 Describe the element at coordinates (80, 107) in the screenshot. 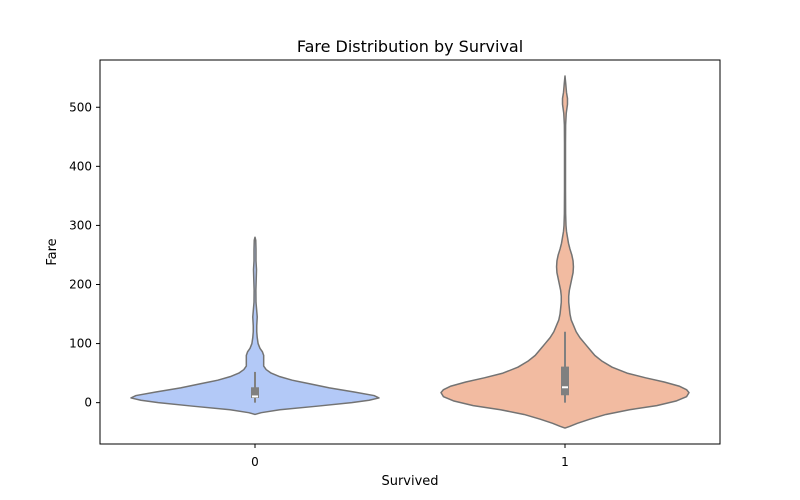

I see `y-tick-label: 500` at that location.